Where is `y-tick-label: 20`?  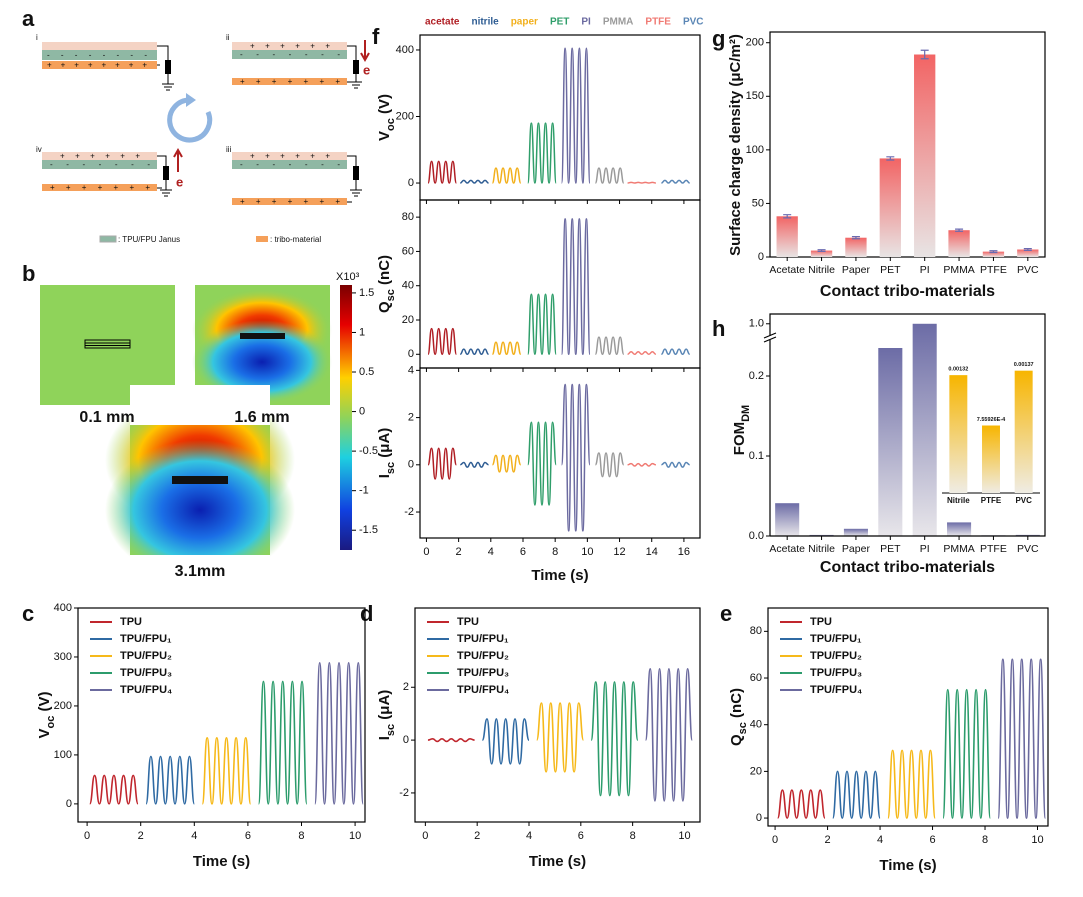
y-tick-label: 20 is located at coordinates (408, 320).